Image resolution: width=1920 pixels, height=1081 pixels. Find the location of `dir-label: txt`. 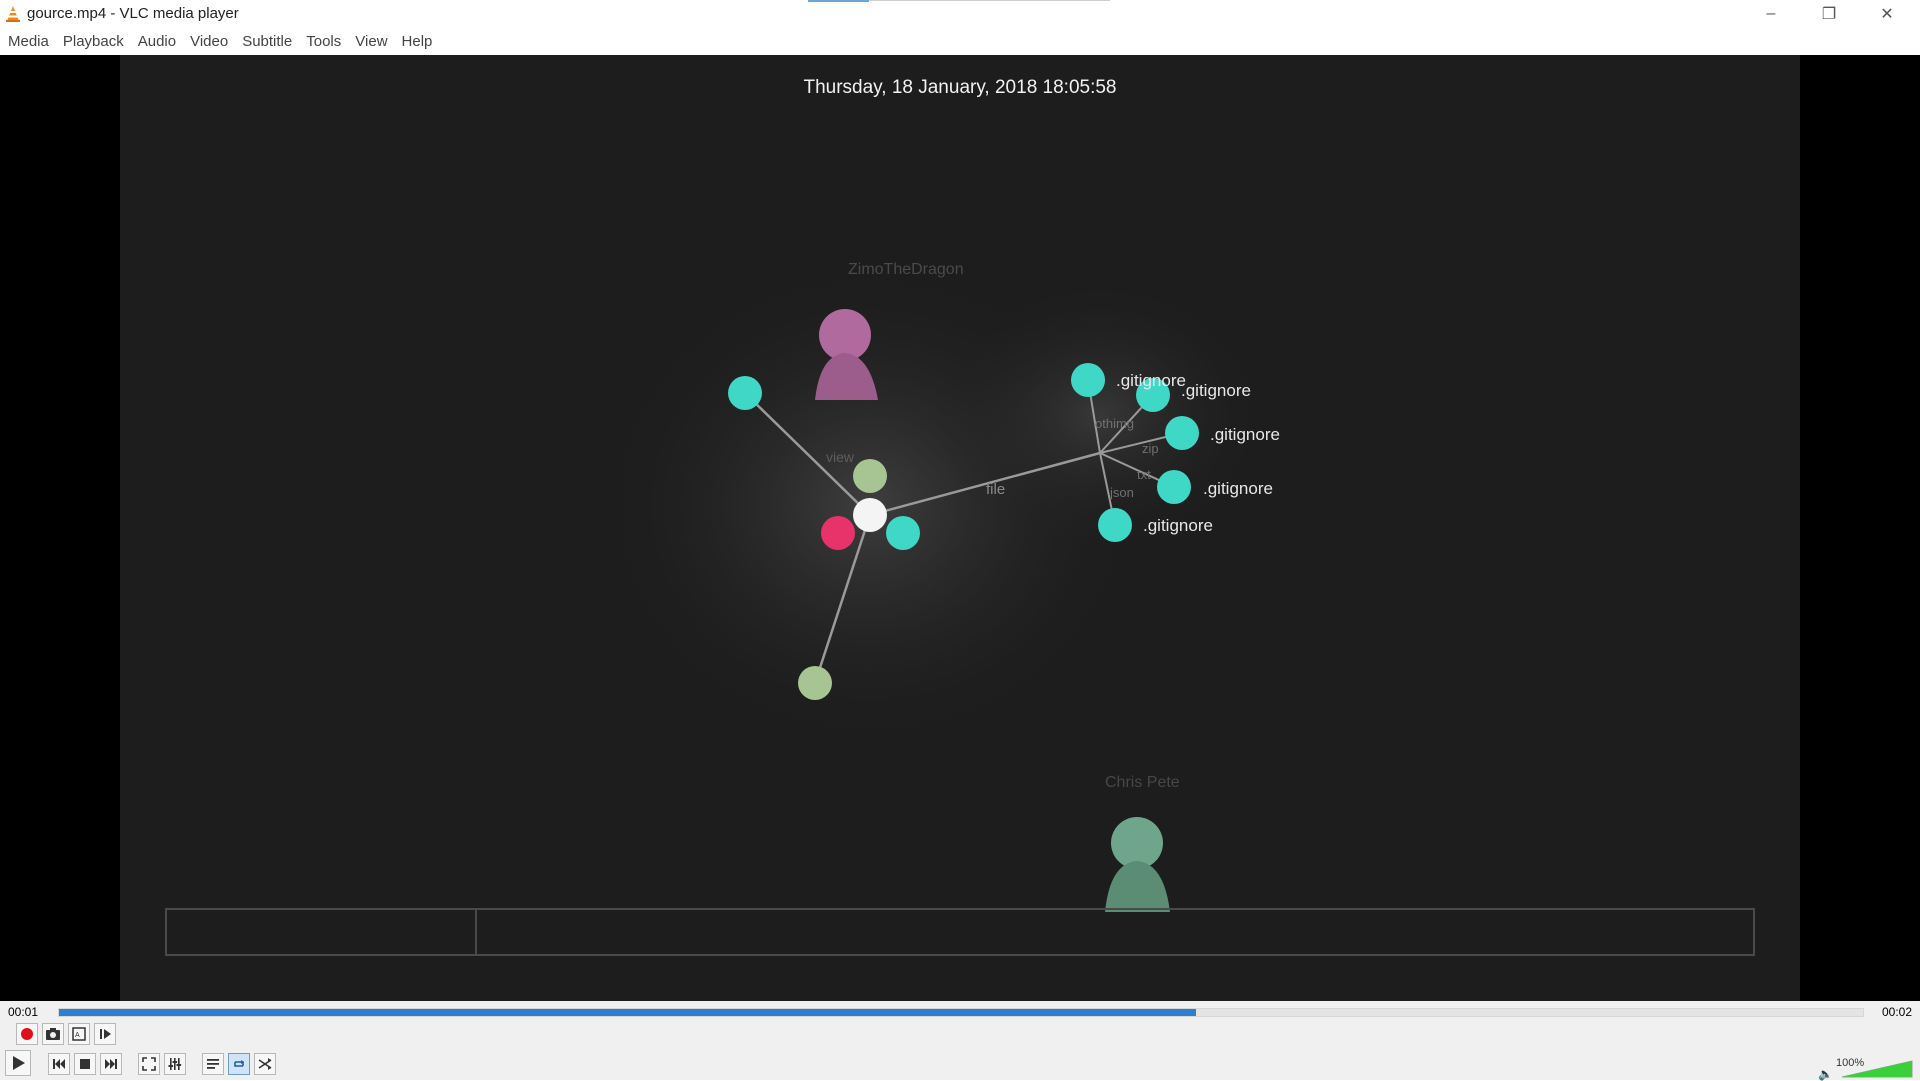

dir-label: txt is located at coordinates (1144, 474).